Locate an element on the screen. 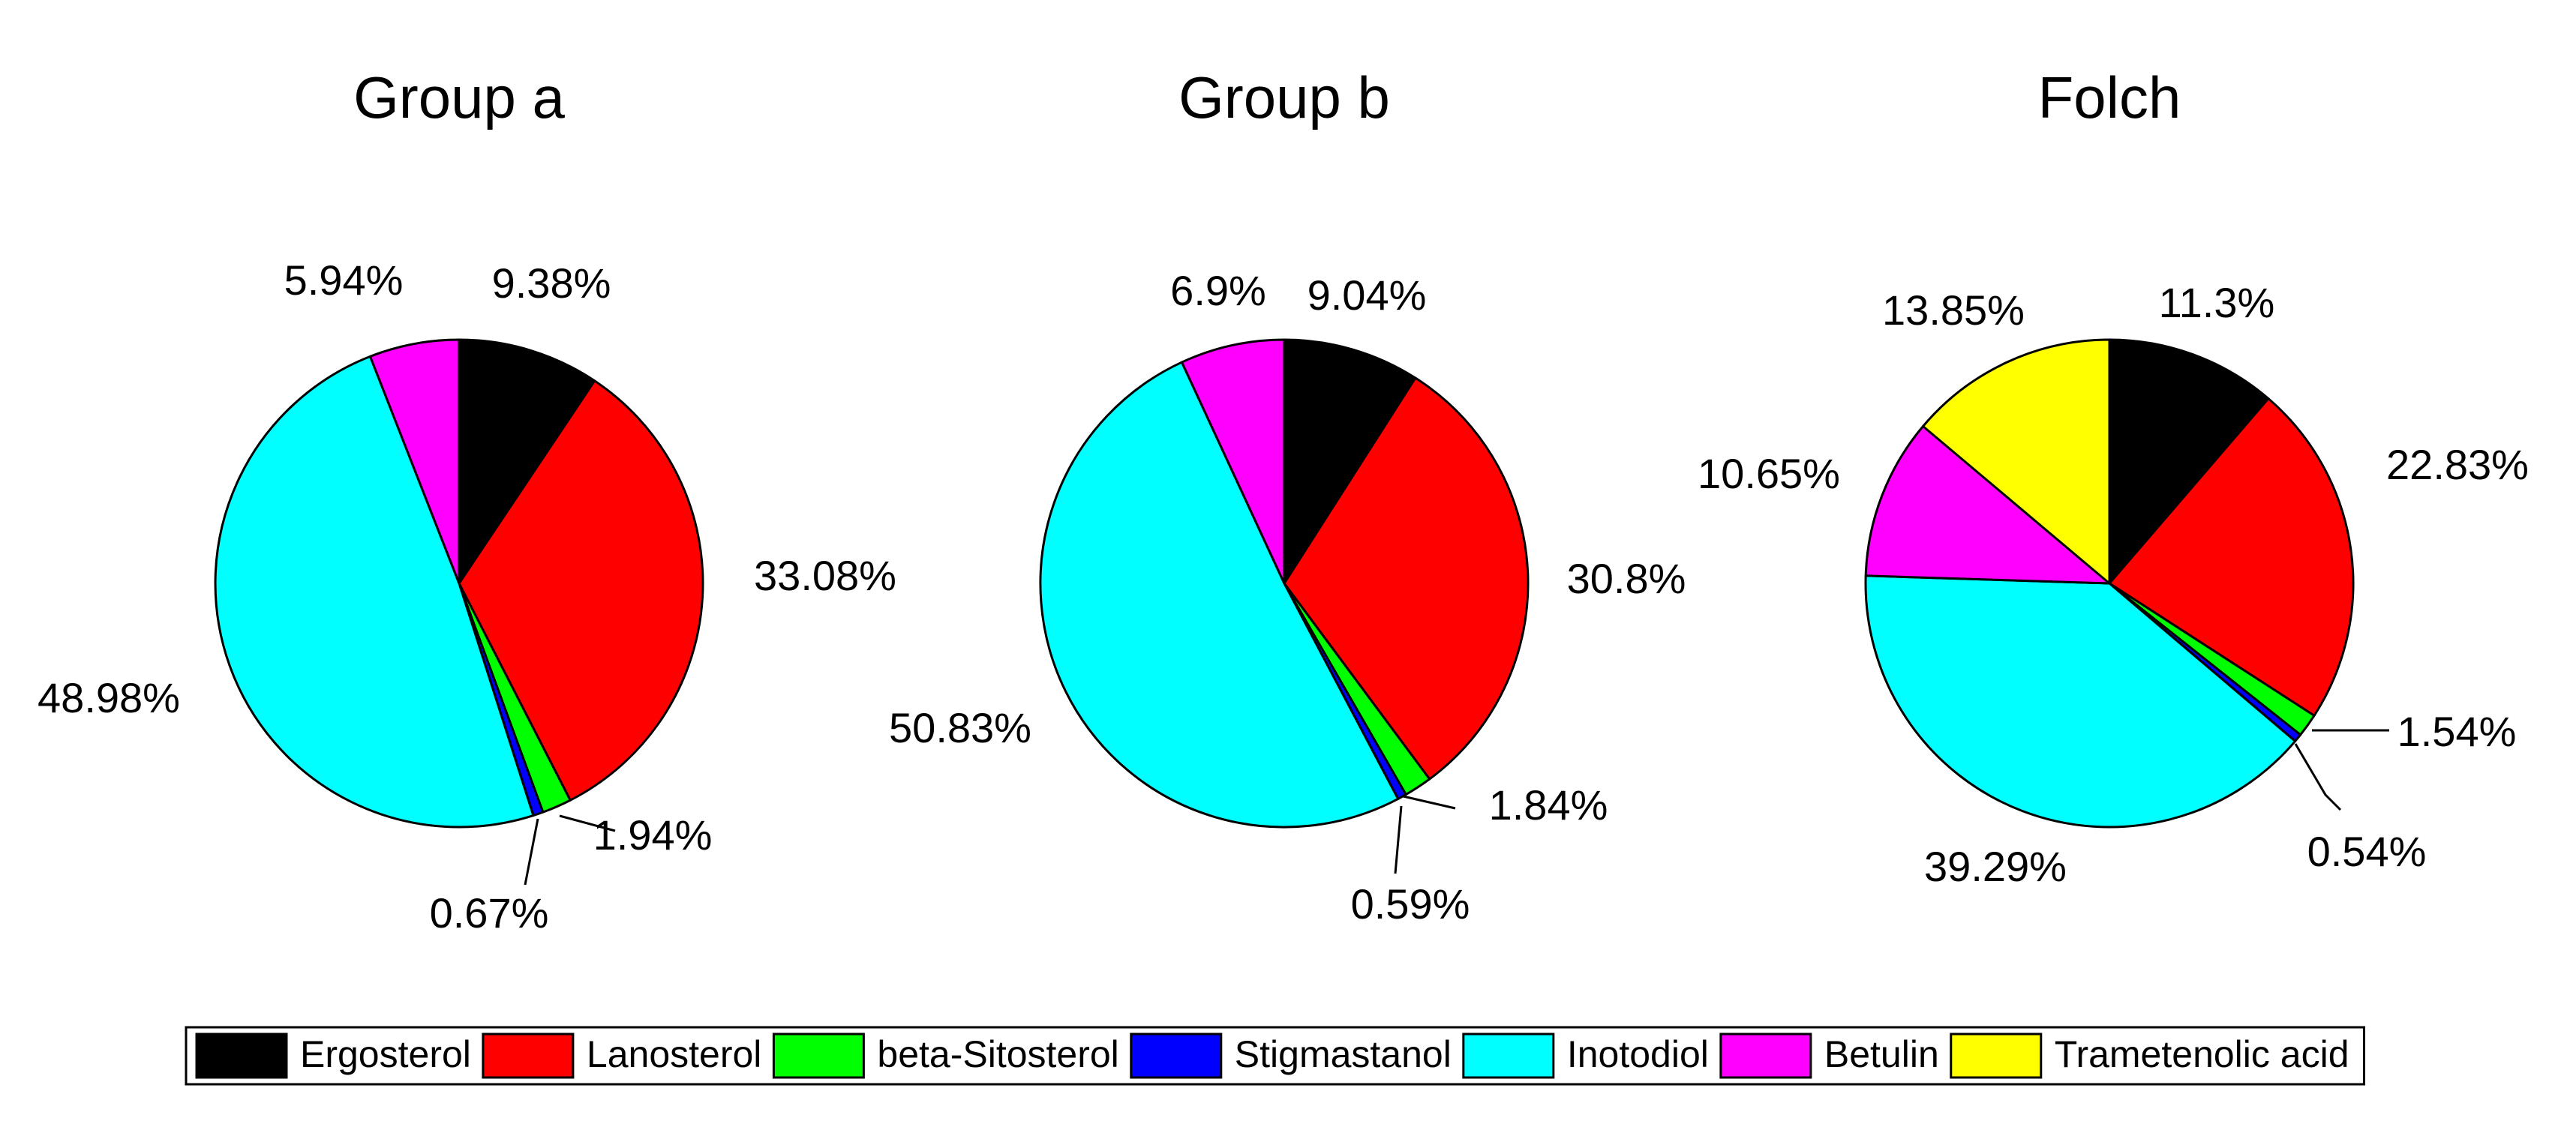 Image resolution: width=2576 pixels, height=1121 pixels. data-label: 50.83% is located at coordinates (960, 727).